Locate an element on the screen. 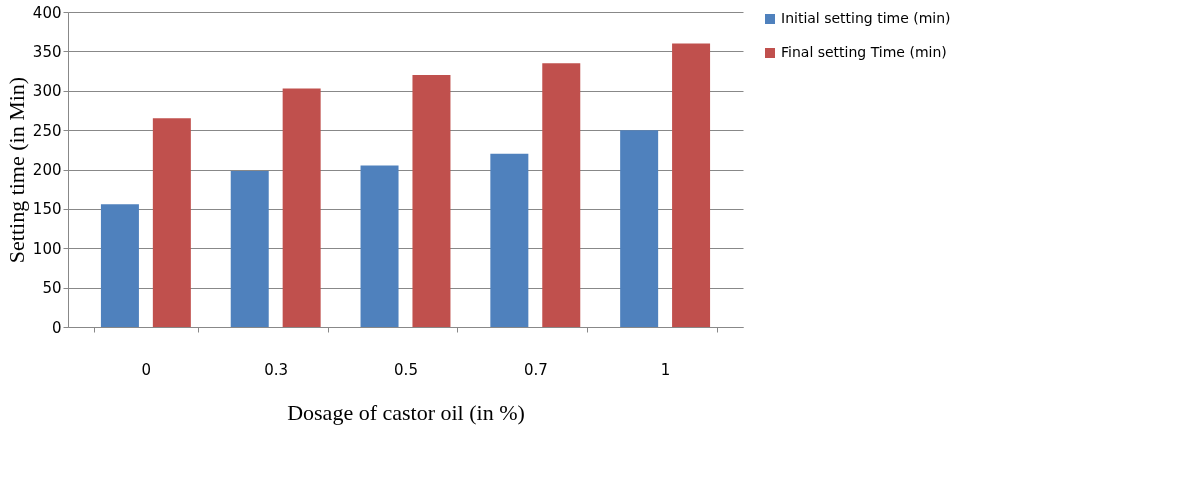 Image resolution: width=1181 pixels, height=492 pixels. y-tick-label: 150 is located at coordinates (47, 209).